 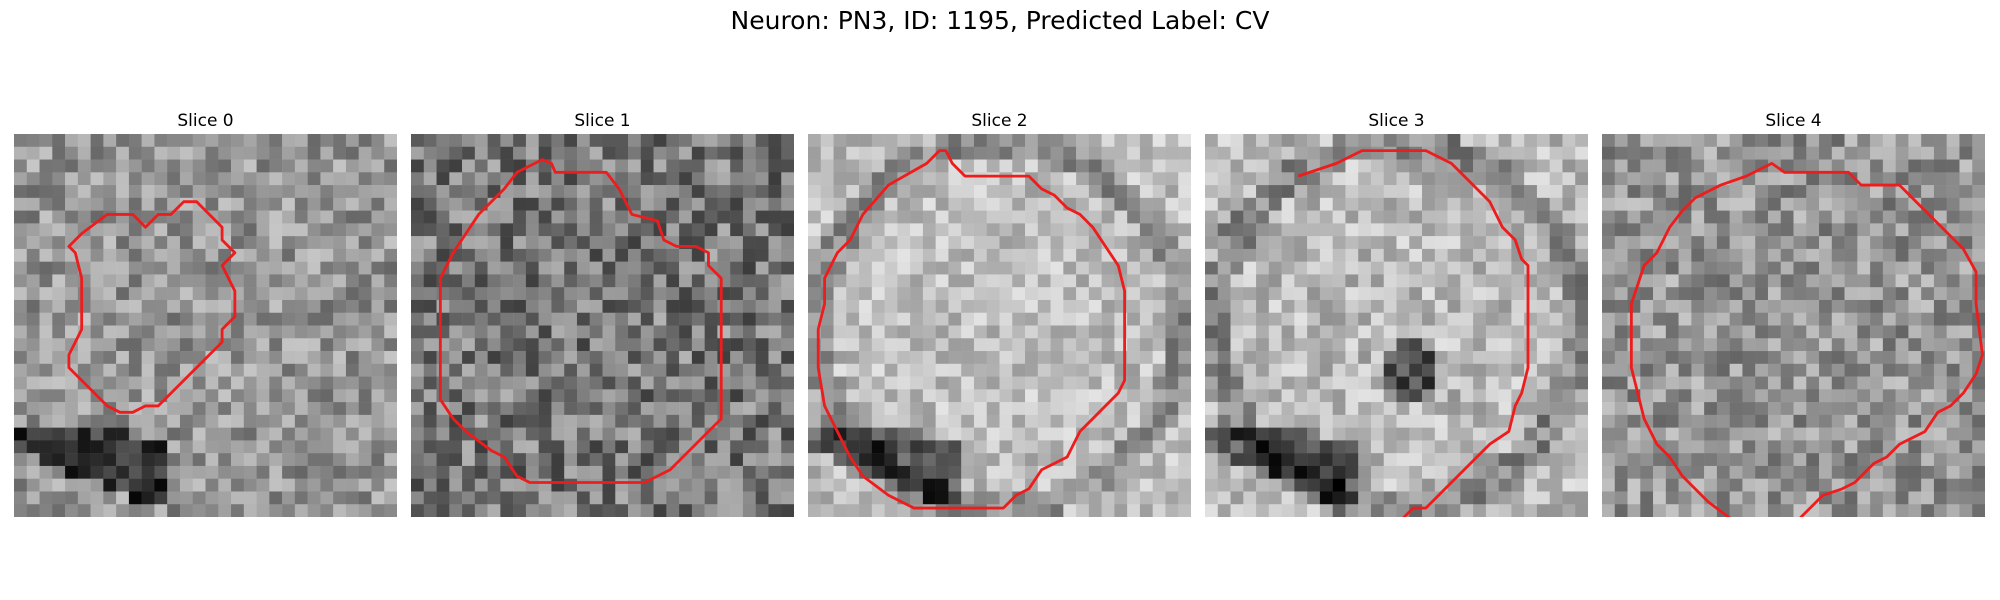 What do you see at coordinates (1396, 121) in the screenshot?
I see `slice-title: Slice 3` at bounding box center [1396, 121].